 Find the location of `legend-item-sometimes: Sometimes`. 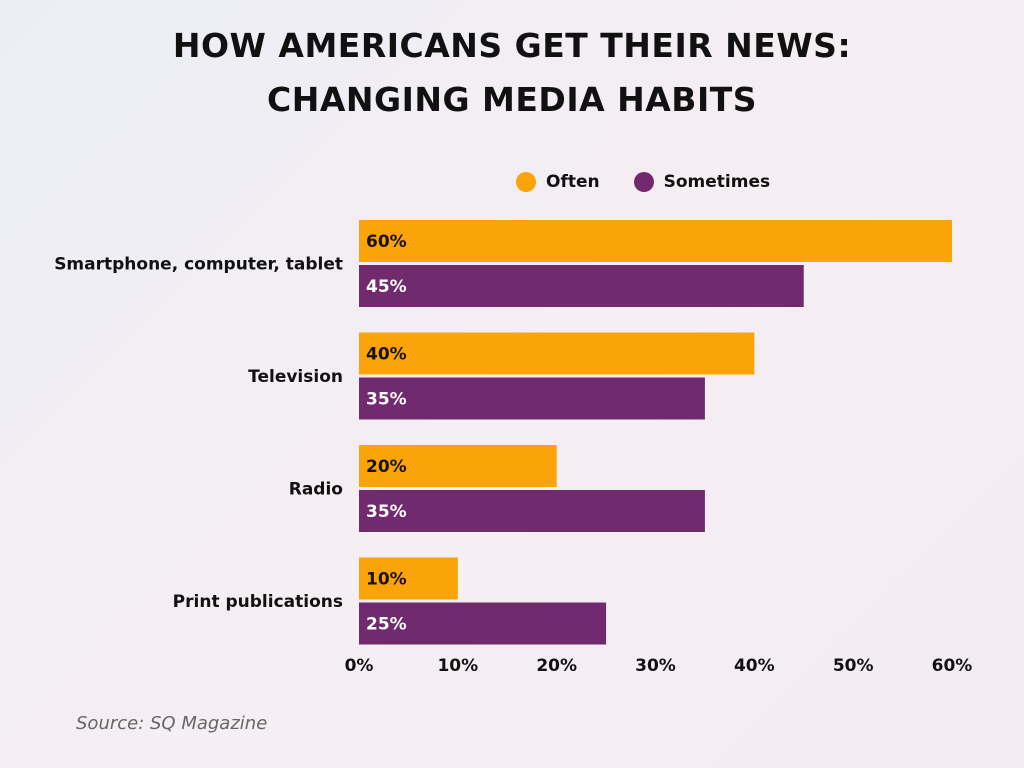

legend-item-sometimes: Sometimes is located at coordinates (702, 182).